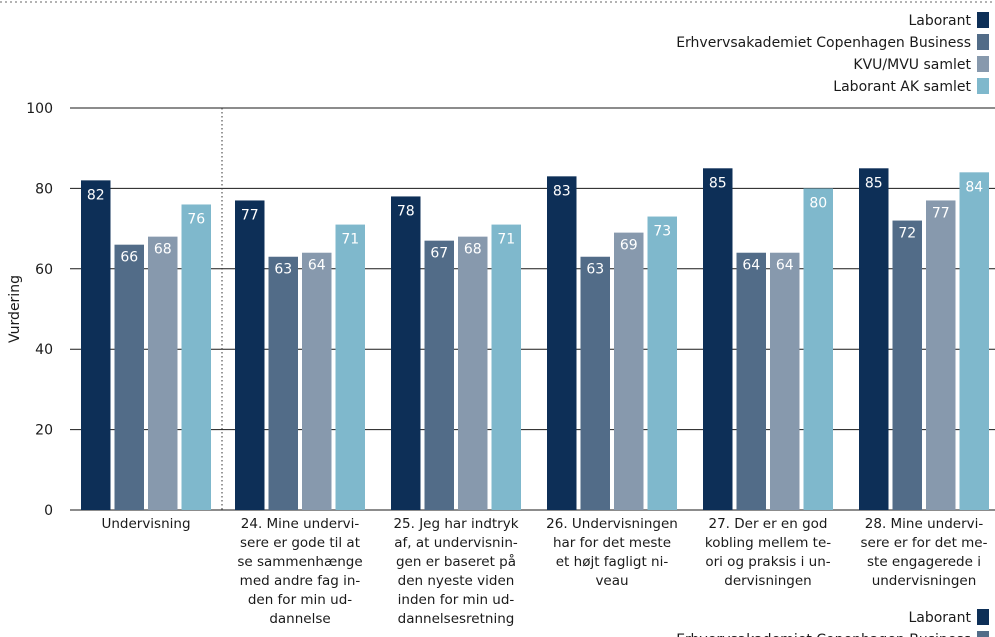 The width and height of the screenshot is (995, 637). Describe the element at coordinates (662, 232) in the screenshot. I see `data-label: 73` at that location.